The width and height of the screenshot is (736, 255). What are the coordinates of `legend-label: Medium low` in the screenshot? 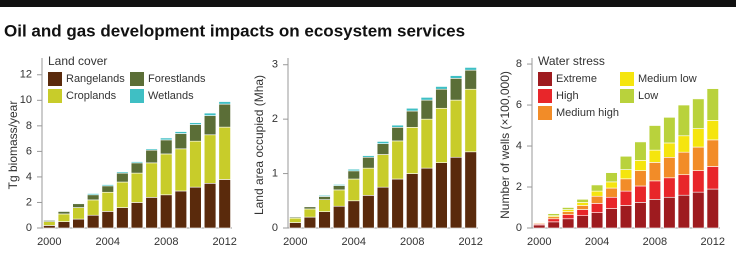 It's located at (667, 79).